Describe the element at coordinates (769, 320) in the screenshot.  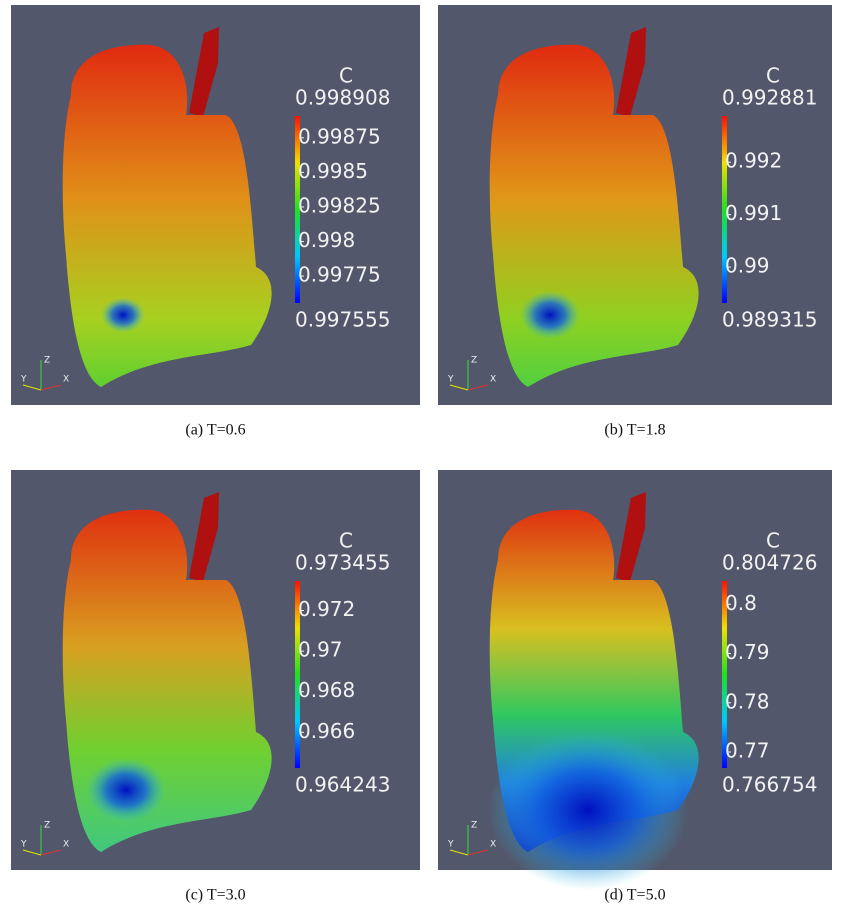
I see `colorbar-min: 0.989315` at that location.